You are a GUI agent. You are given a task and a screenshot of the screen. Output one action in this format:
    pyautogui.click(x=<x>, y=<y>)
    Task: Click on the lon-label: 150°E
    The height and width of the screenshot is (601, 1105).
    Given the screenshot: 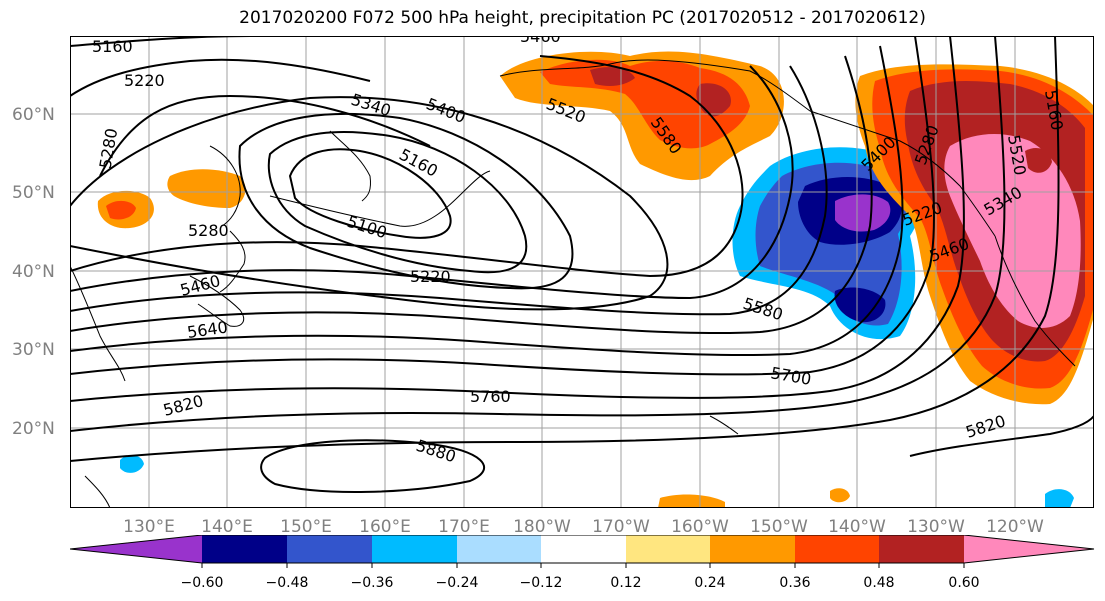 What is the action you would take?
    pyautogui.click(x=306, y=527)
    